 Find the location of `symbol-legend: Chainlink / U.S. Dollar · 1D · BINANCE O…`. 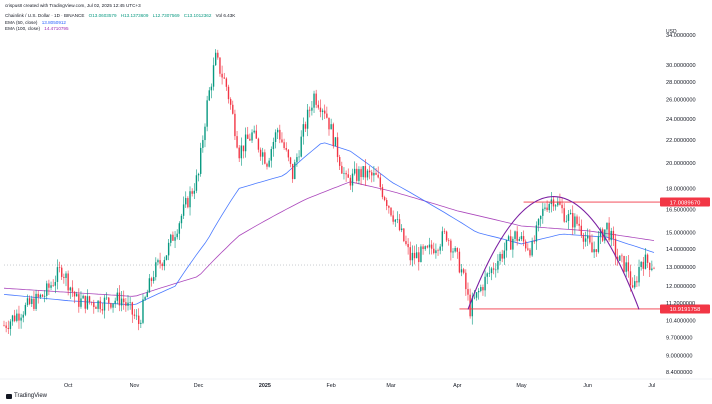

symbol-legend: Chainlink / U.S. Dollar · 1D · BINANCE O… is located at coordinates (121, 16).